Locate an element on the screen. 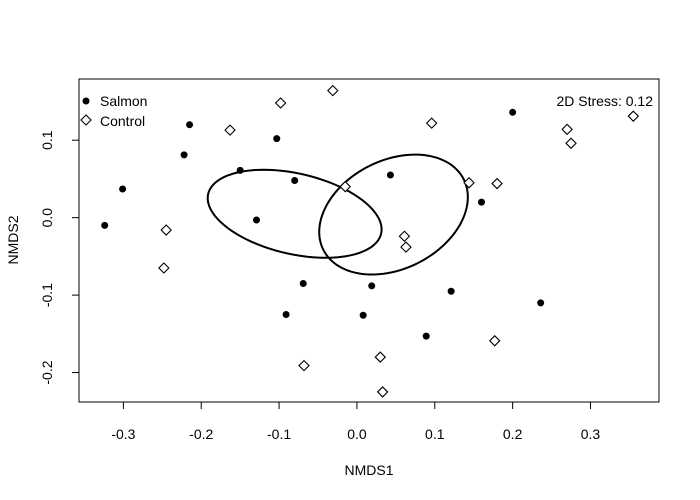 The width and height of the screenshot is (700, 500). x-axis-label: NMDS1 is located at coordinates (368, 470).